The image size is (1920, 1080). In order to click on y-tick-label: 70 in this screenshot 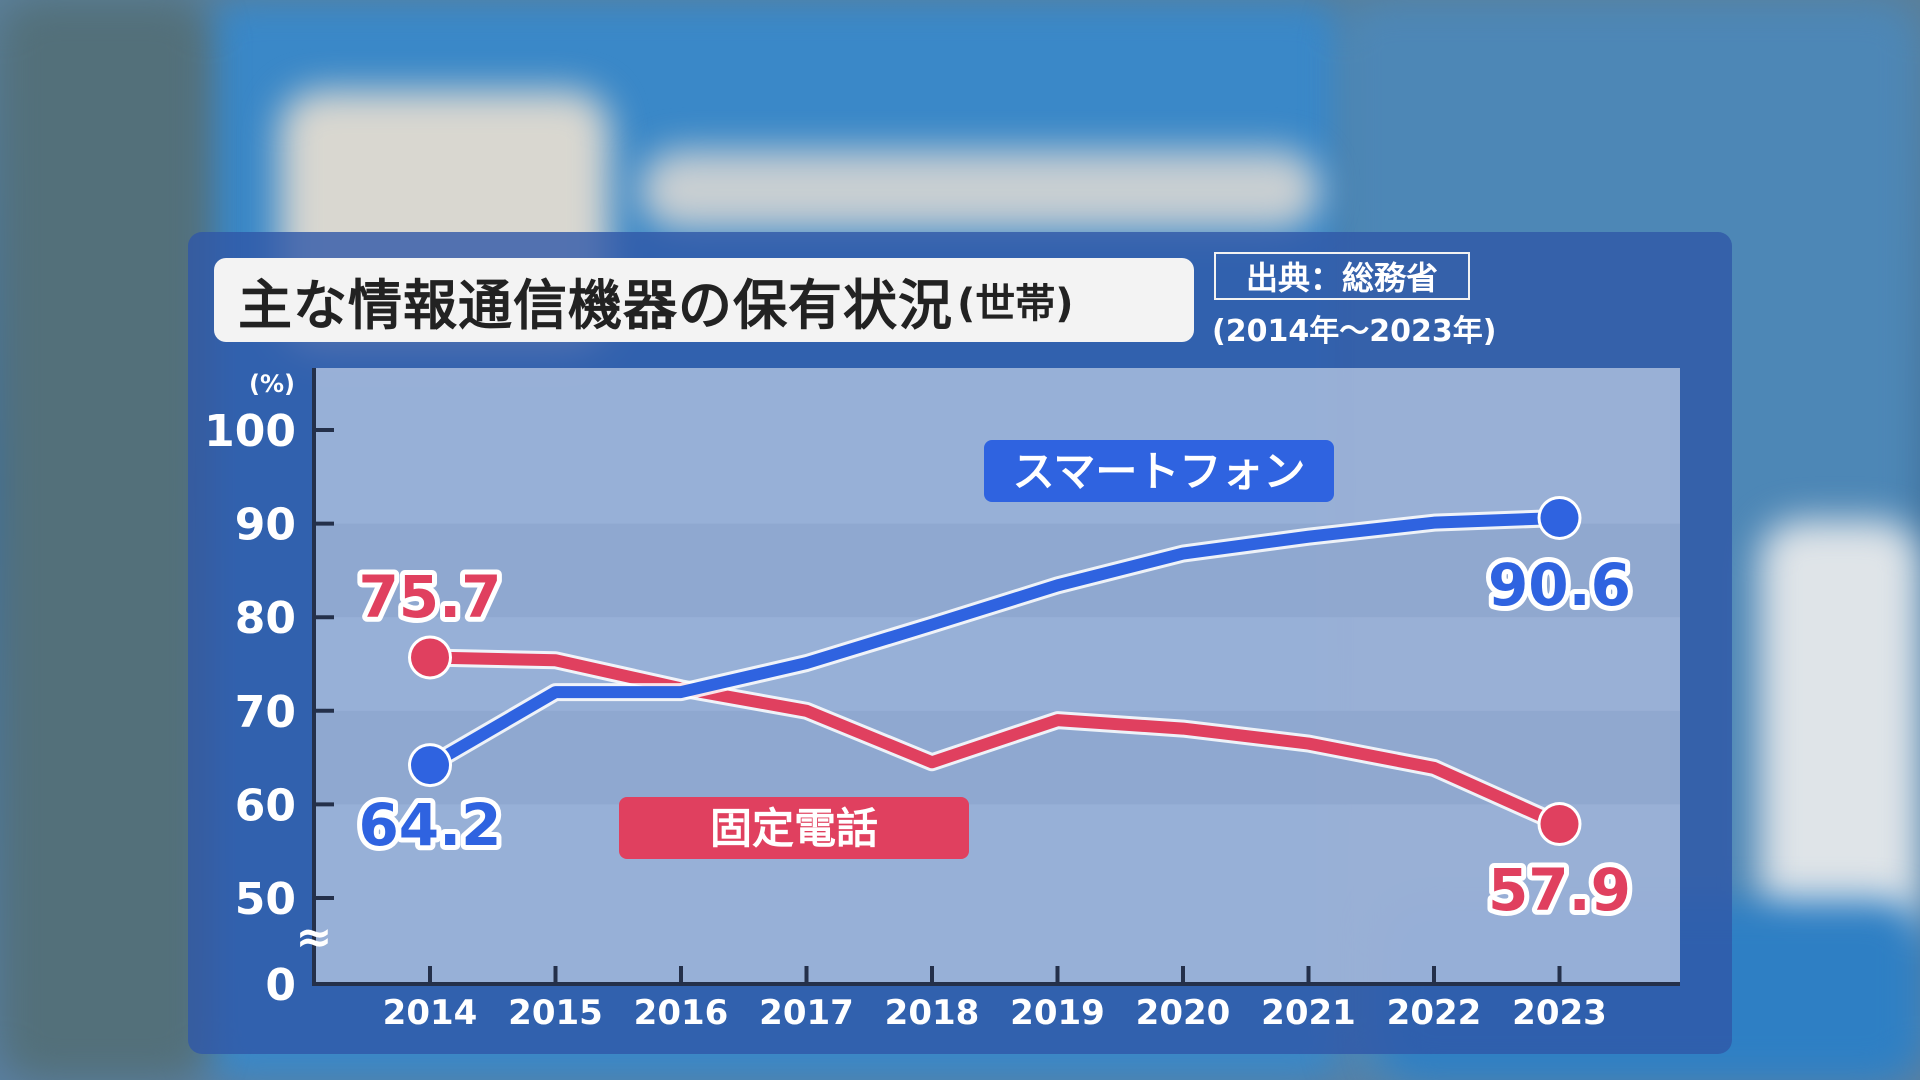, I will do `click(265, 712)`.